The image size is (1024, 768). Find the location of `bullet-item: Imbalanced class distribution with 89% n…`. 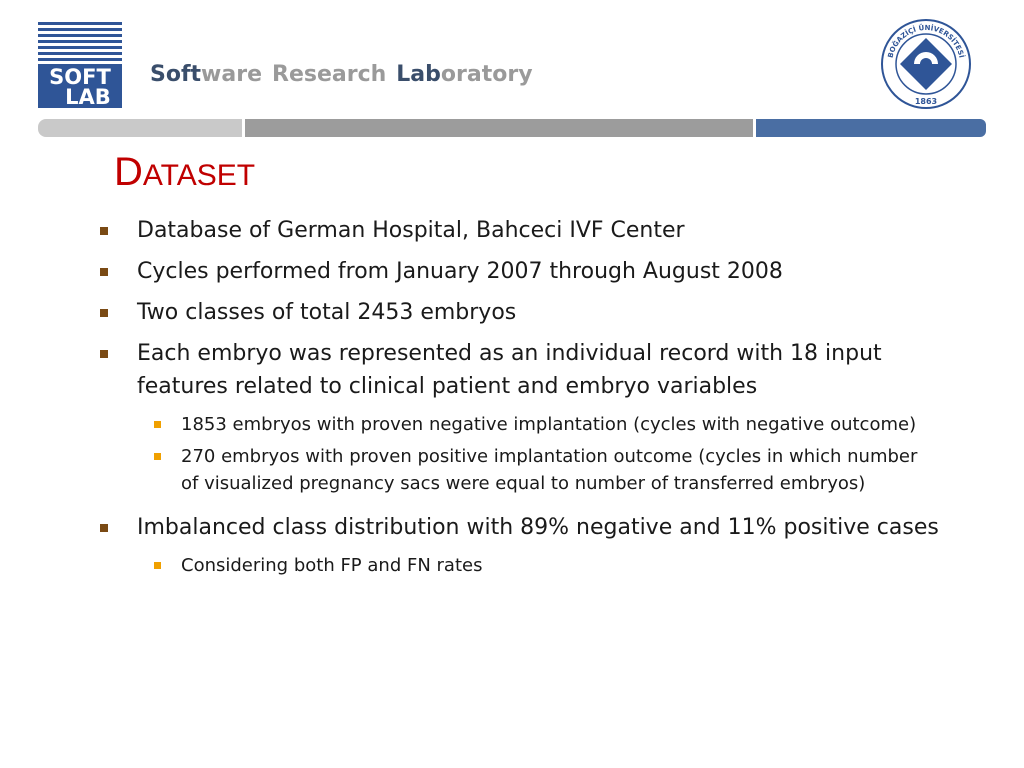

bullet-item: Imbalanced class distribution with 89% n… is located at coordinates (520, 527).